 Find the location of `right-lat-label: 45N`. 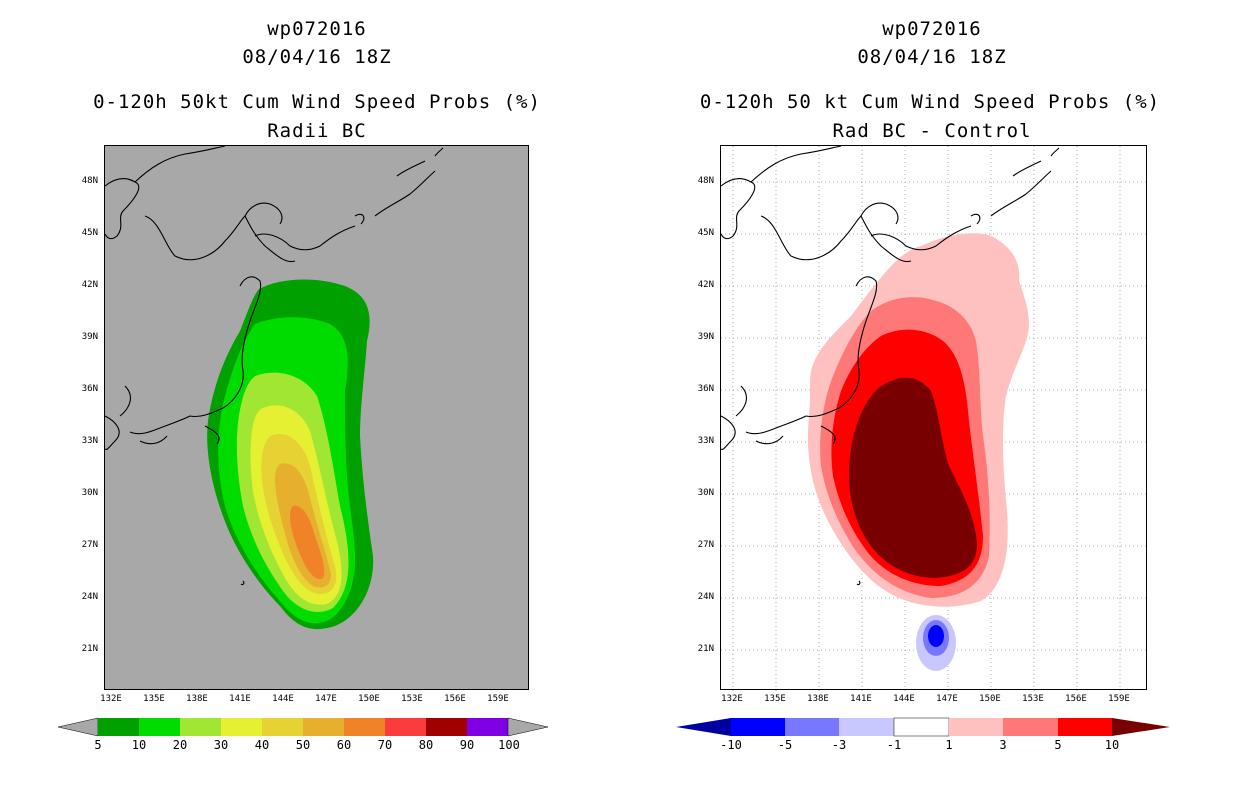

right-lat-label: 45N is located at coordinates (705, 233).